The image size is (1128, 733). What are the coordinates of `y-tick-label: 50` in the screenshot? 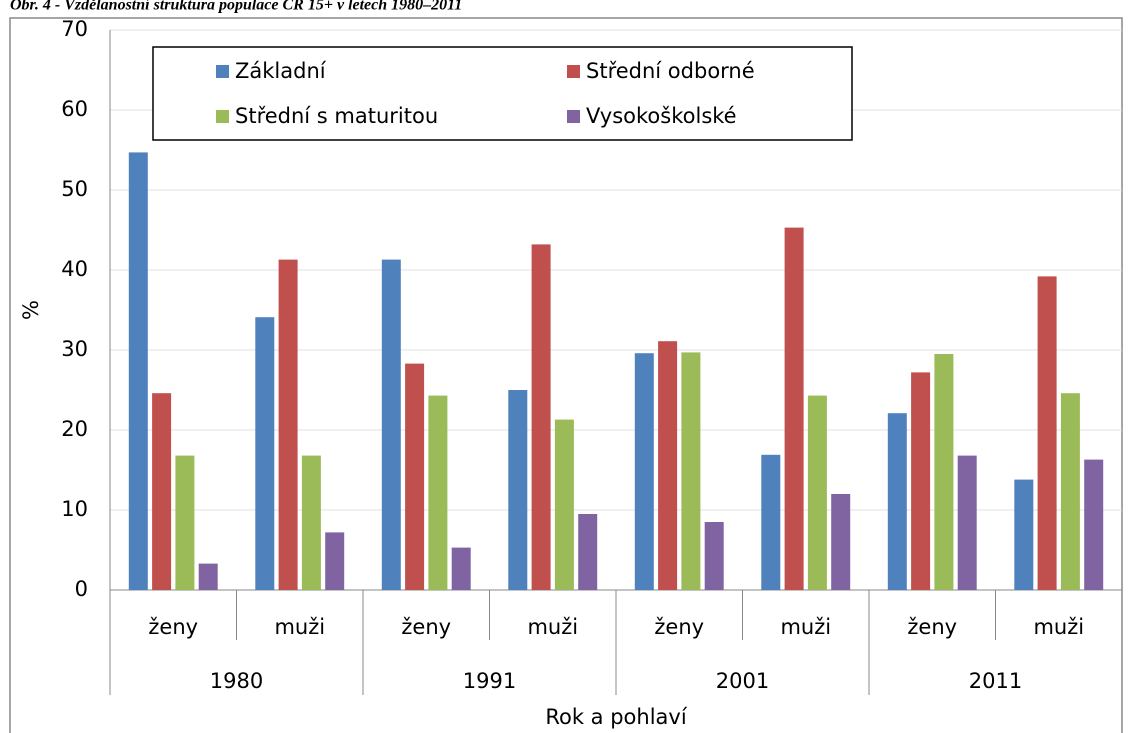 It's located at (74, 189).